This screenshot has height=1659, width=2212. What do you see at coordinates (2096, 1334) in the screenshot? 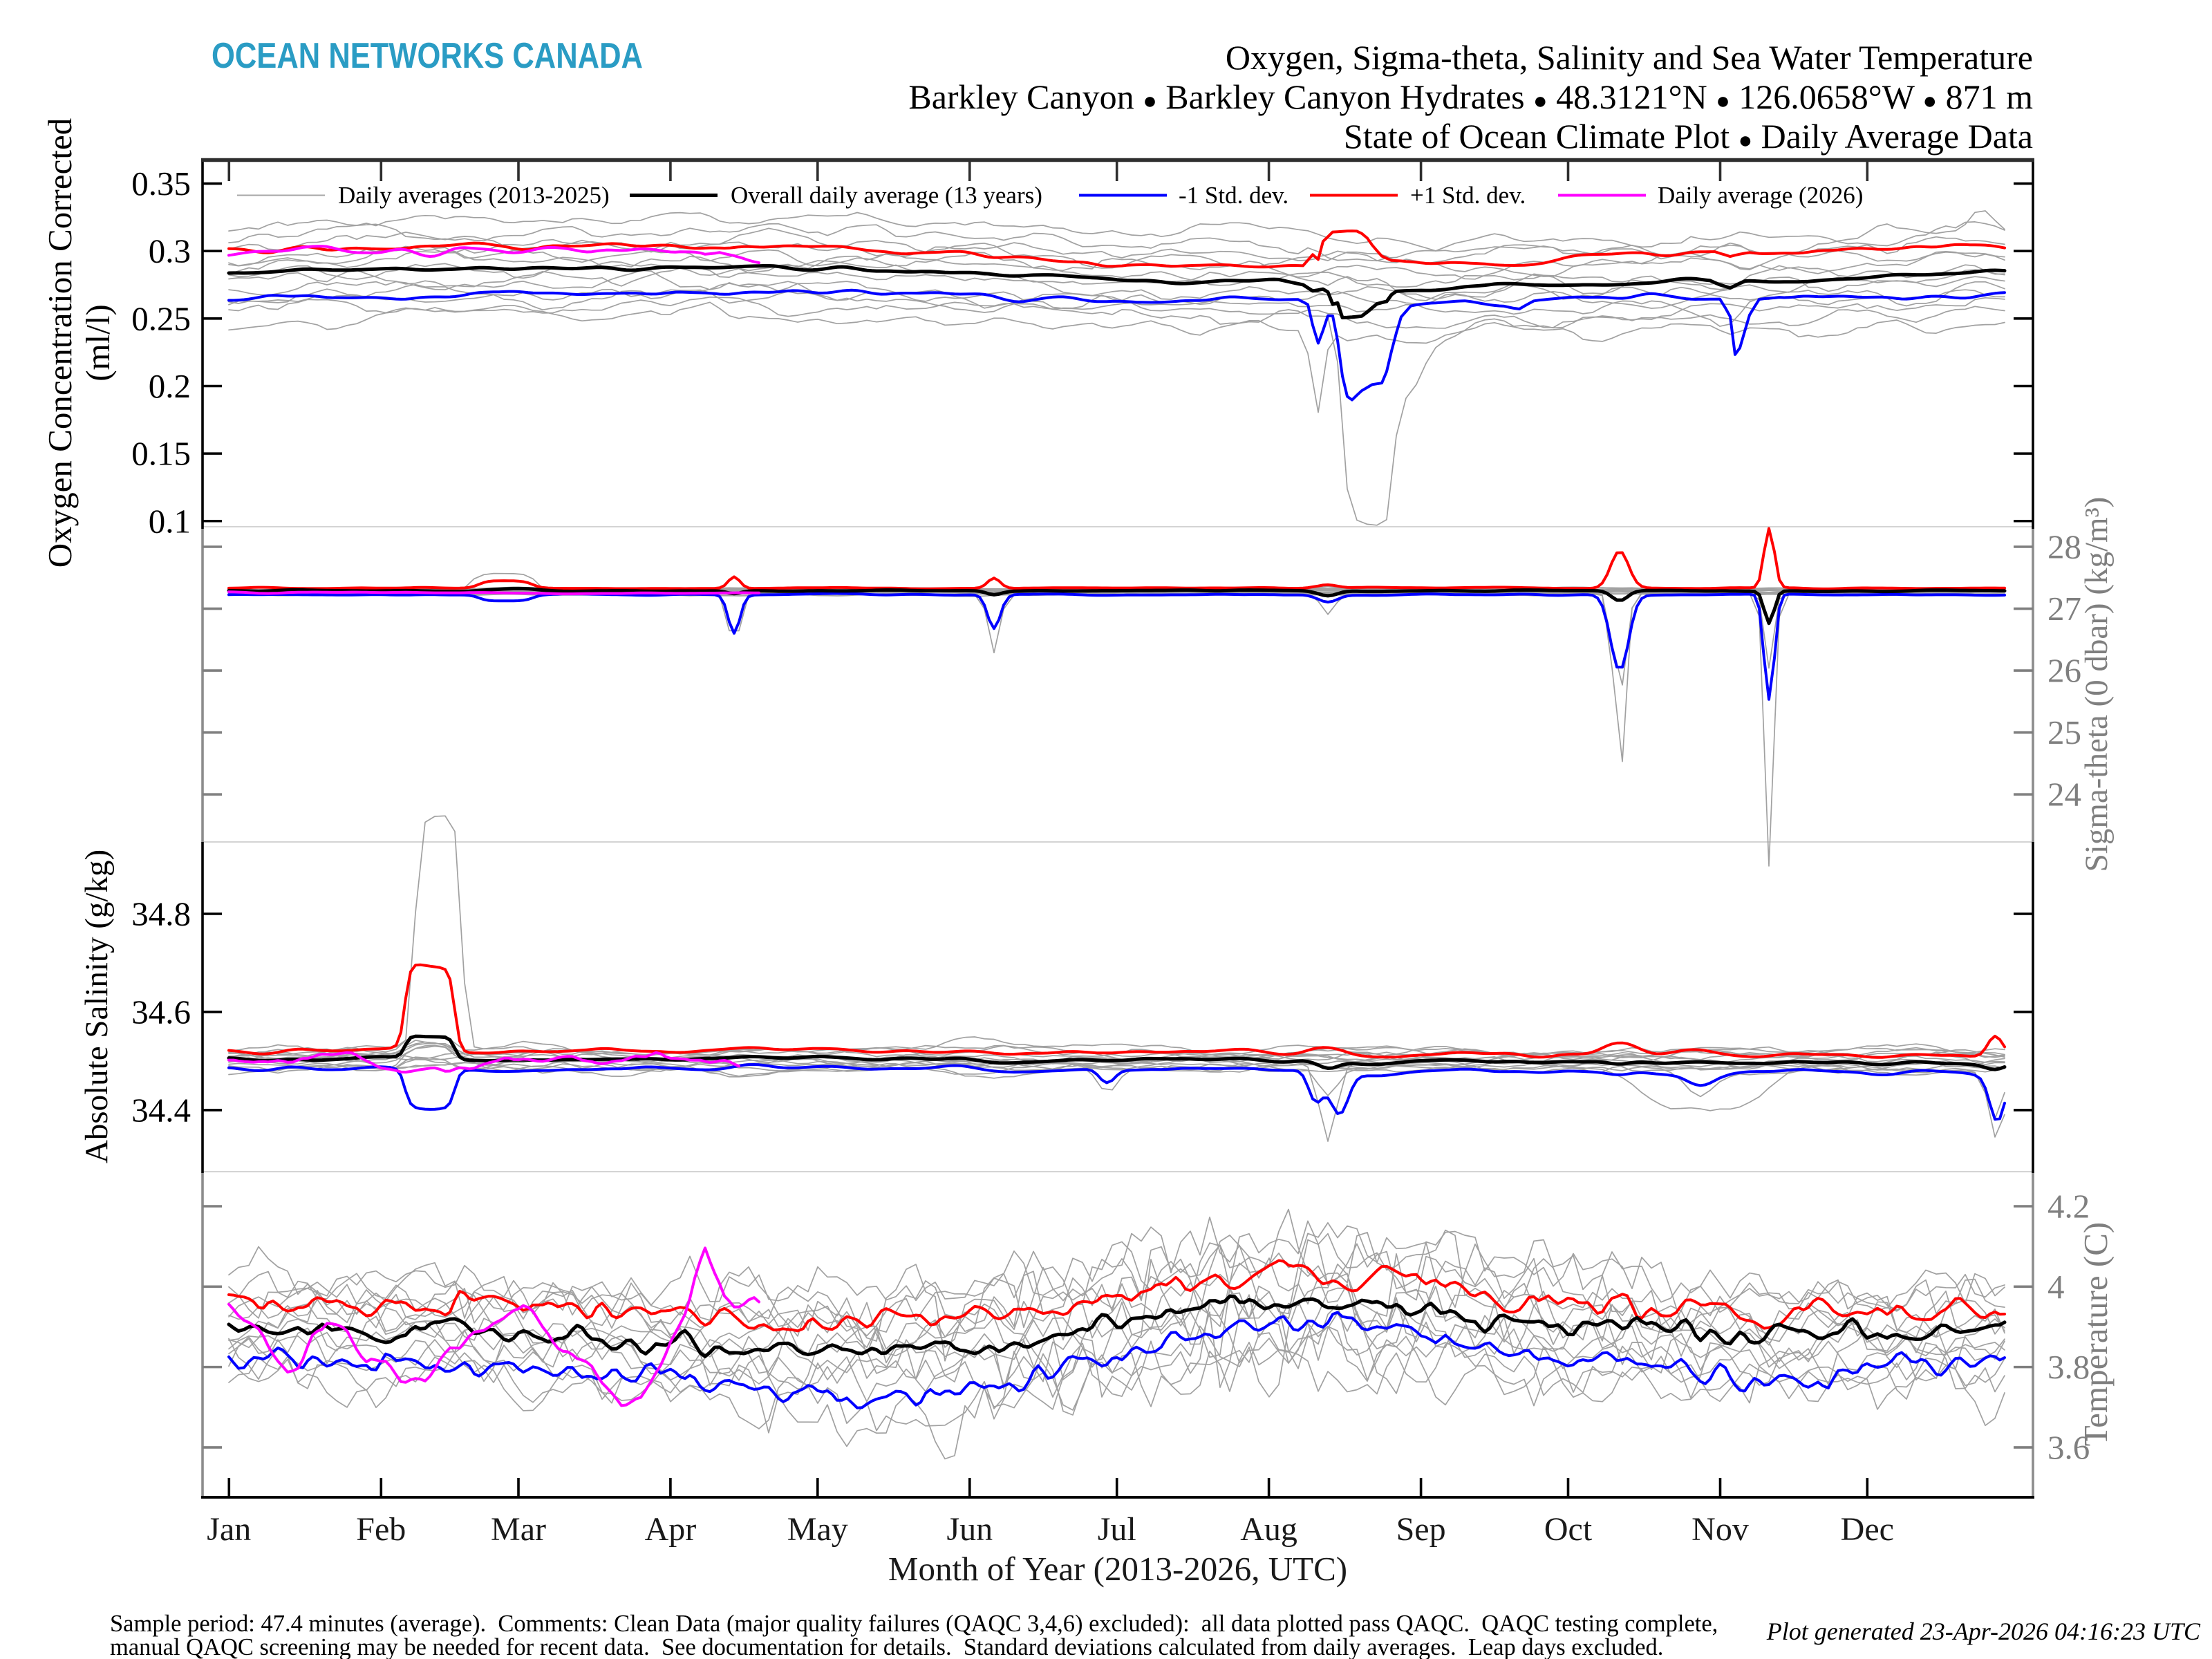
I see `svg-text: Temperature (C)` at bounding box center [2096, 1334].